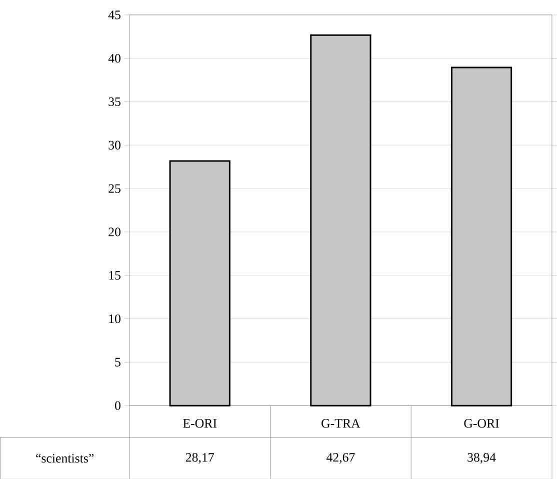 This screenshot has height=479, width=557. What do you see at coordinates (114, 145) in the screenshot?
I see `y-tick-label: 30` at bounding box center [114, 145].